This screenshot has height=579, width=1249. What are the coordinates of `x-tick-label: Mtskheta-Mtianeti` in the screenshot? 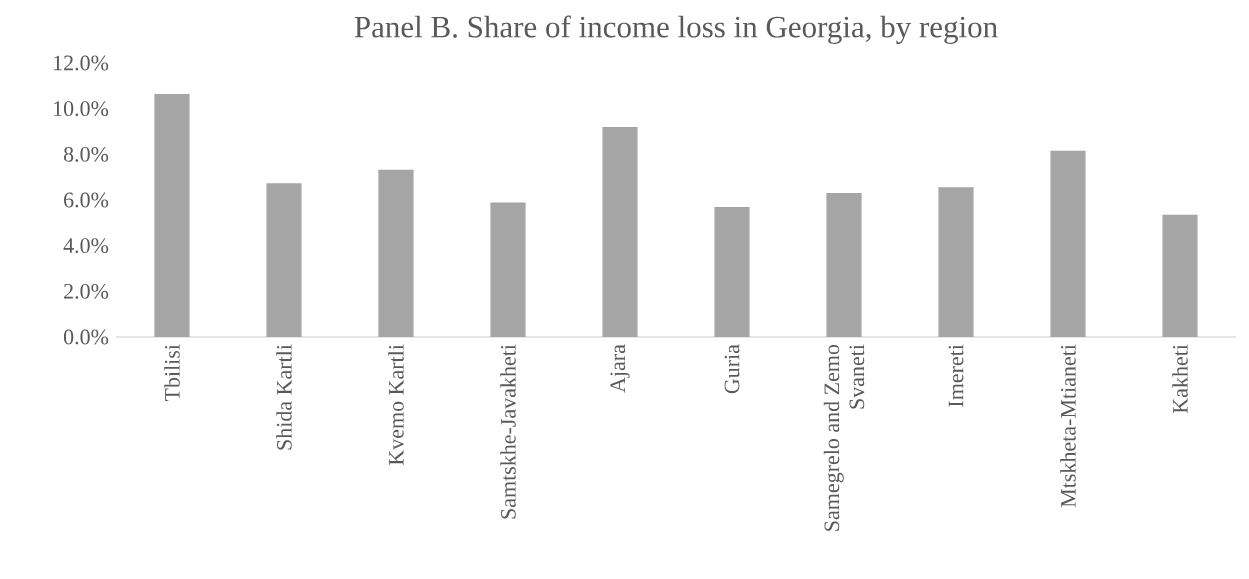 It's located at (1068, 426).